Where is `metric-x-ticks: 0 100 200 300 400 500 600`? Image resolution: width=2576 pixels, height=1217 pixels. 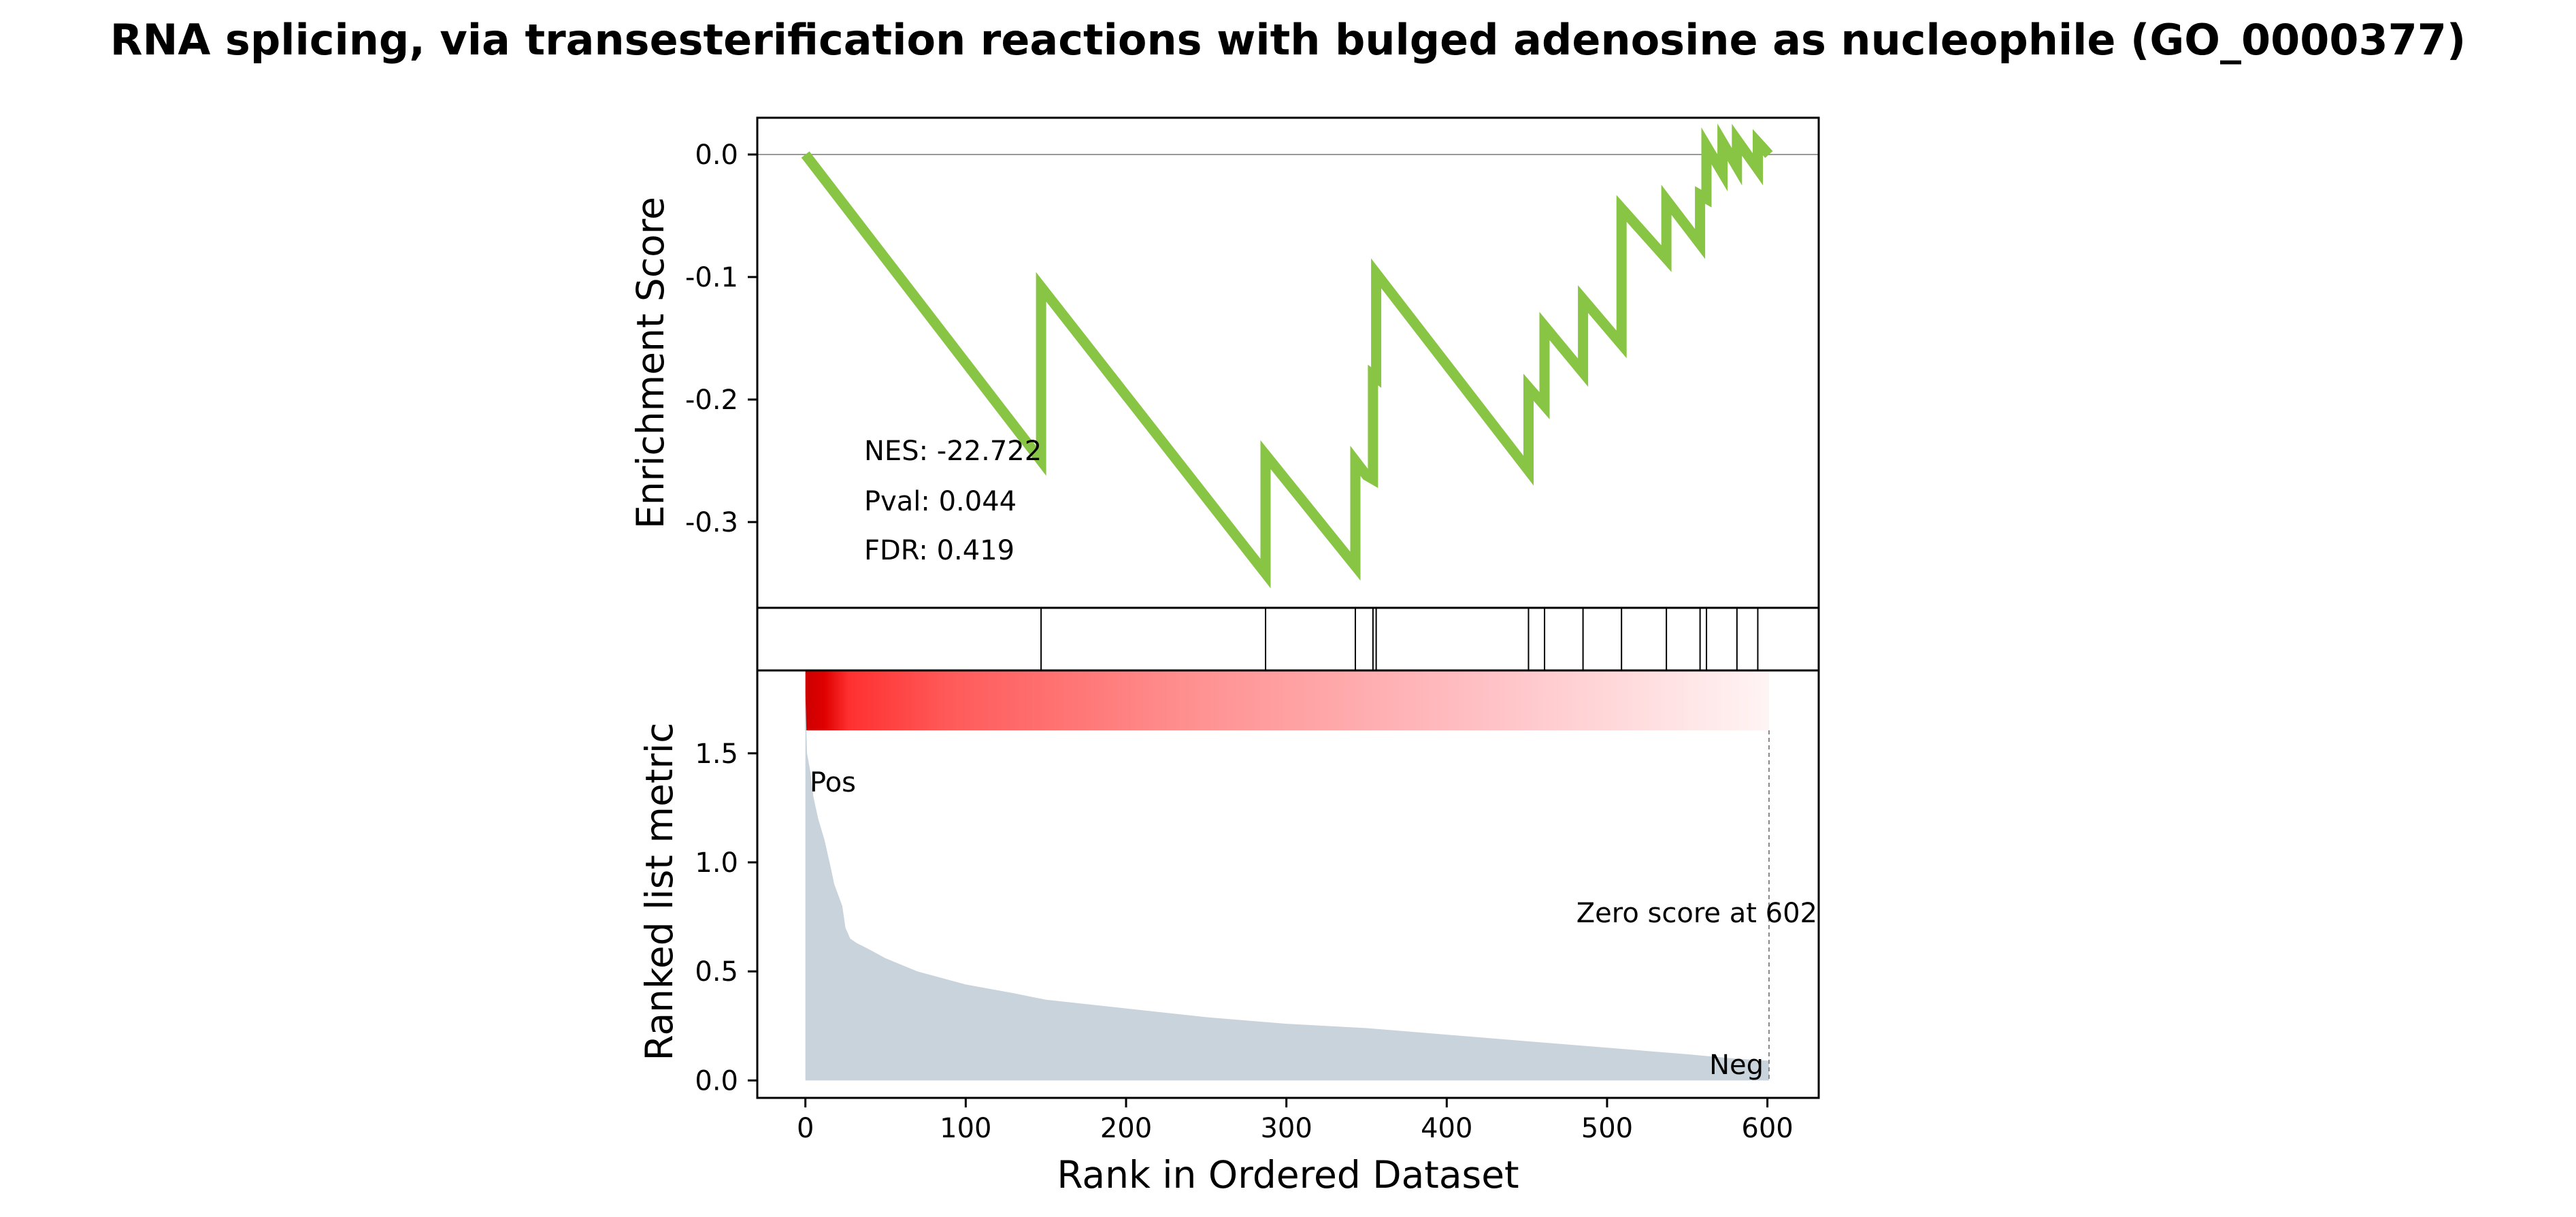 metric-x-ticks: 0 100 200 300 400 500 600 is located at coordinates (1296, 1121).